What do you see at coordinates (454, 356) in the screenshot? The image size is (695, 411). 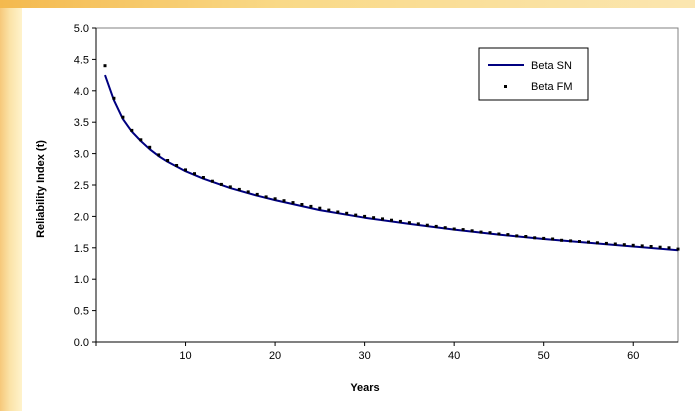 I see `x-tick-label: 40` at bounding box center [454, 356].